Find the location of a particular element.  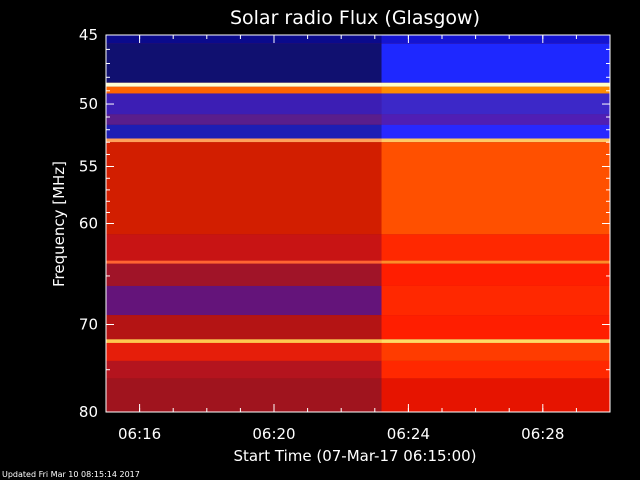

band-6-before is located at coordinates (244, 131).